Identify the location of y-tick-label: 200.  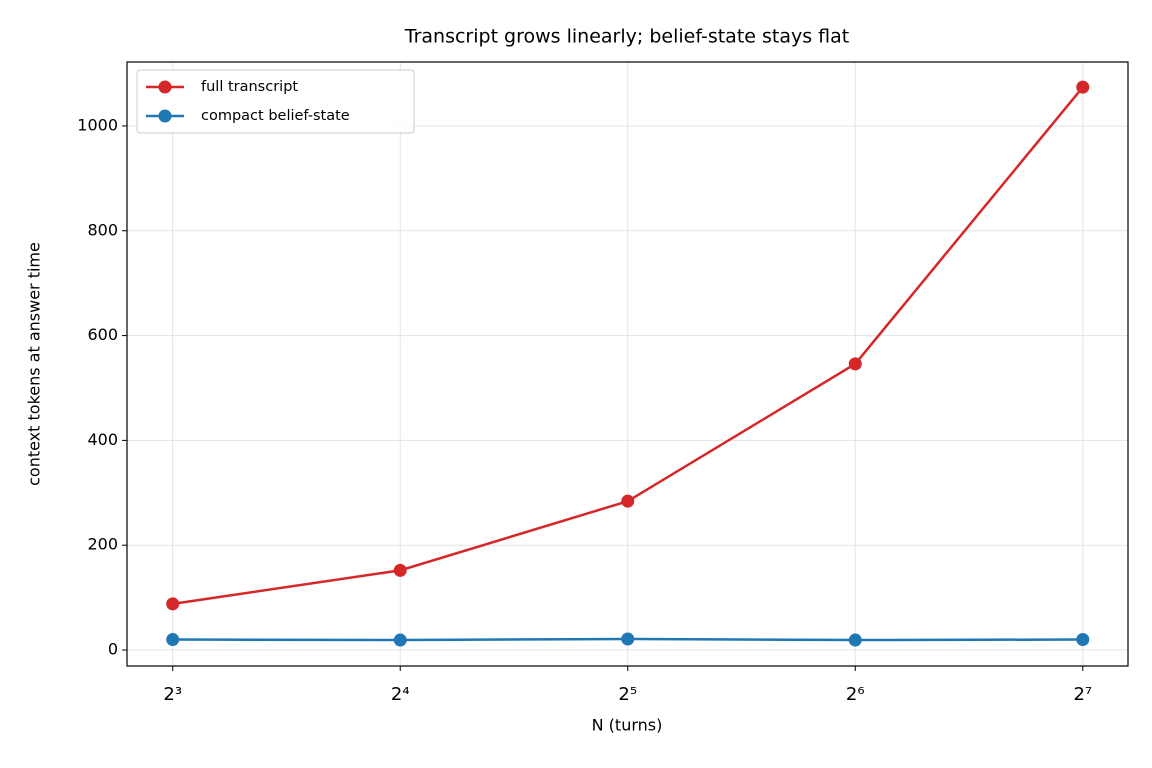
(102, 544).